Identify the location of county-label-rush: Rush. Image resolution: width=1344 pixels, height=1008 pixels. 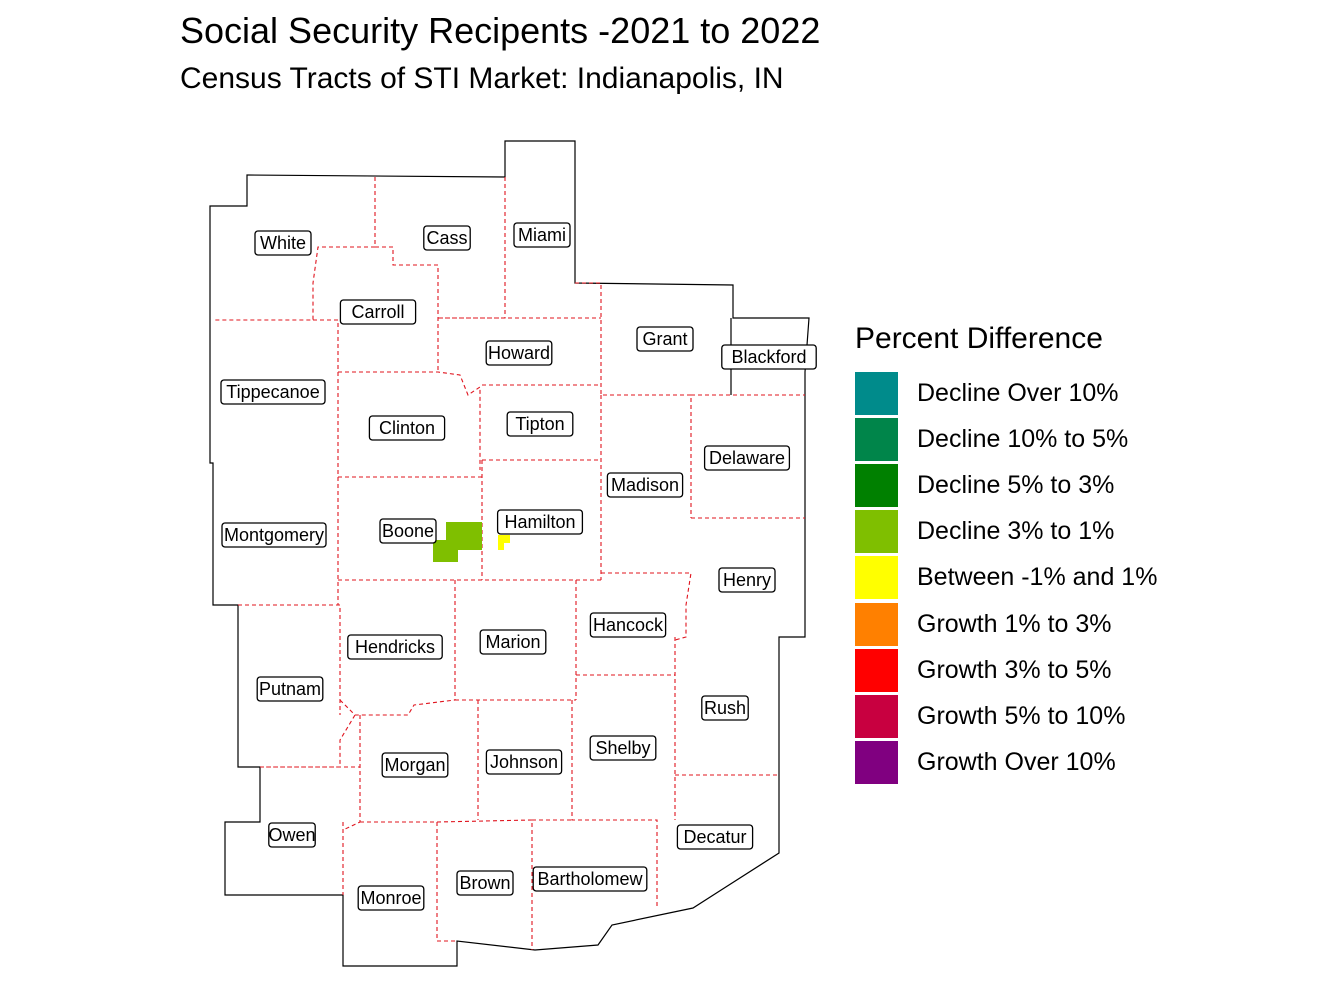
(725, 708).